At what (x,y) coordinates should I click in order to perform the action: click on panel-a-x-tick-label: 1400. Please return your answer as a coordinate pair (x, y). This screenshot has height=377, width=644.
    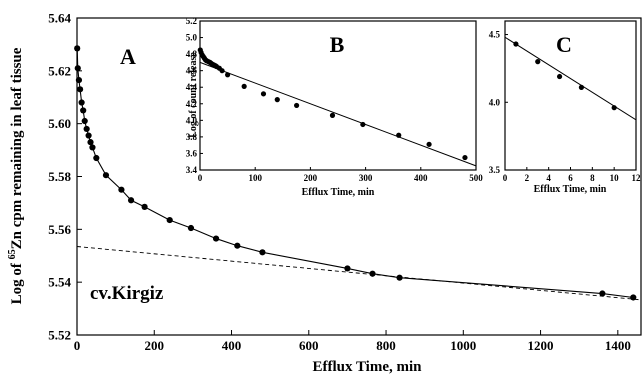
    Looking at the image, I should click on (618, 345).